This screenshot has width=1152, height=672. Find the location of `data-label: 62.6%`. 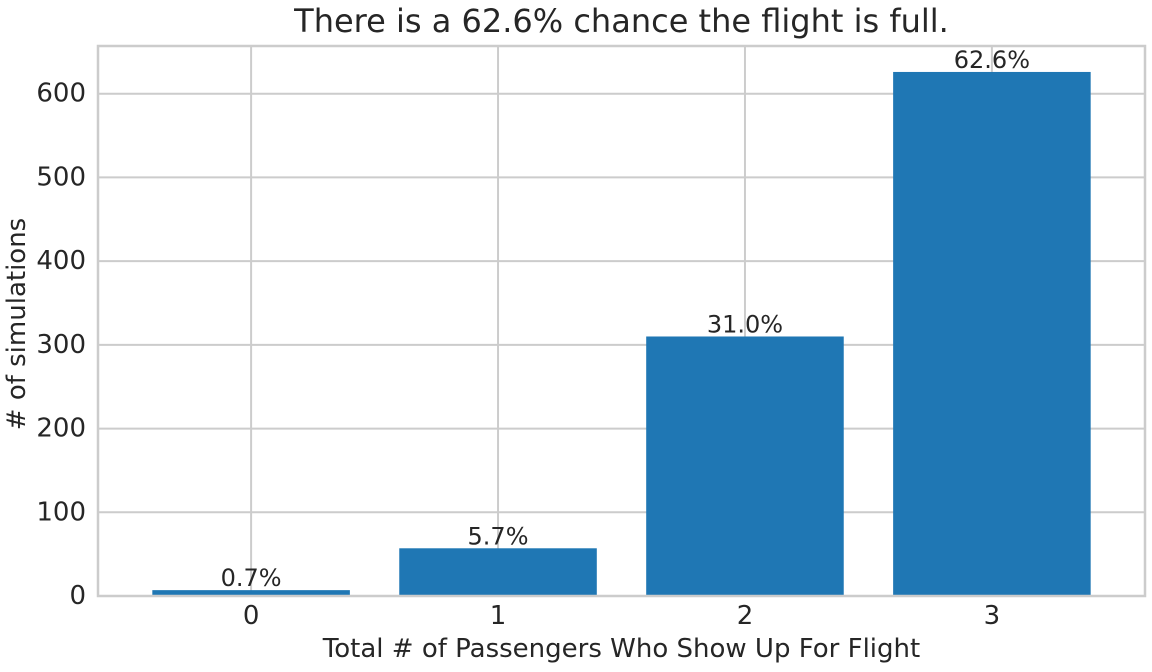

data-label: 62.6% is located at coordinates (992, 60).